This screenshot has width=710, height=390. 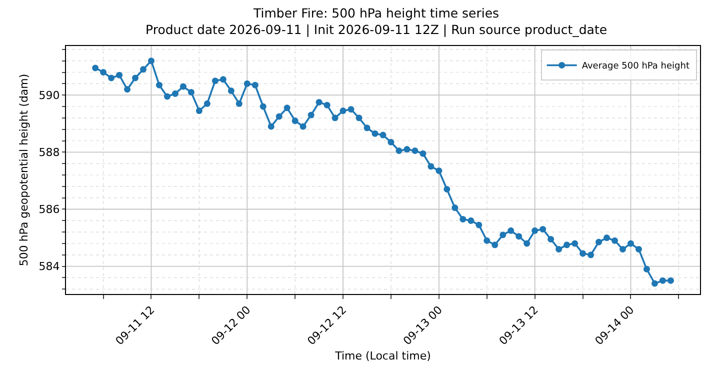 What do you see at coordinates (49, 209) in the screenshot?
I see `y-tick-label: 586` at bounding box center [49, 209].